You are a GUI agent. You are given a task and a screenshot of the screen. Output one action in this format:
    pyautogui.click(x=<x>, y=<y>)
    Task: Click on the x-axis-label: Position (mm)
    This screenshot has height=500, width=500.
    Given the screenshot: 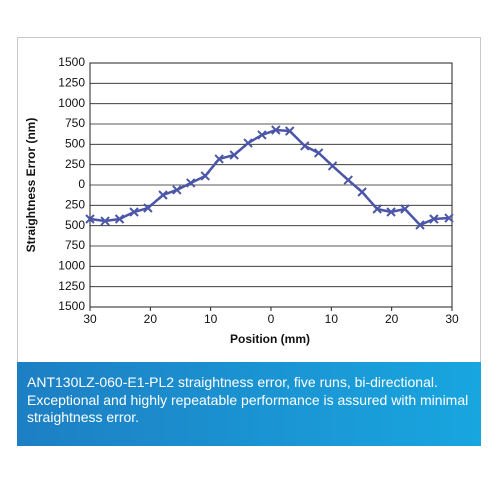 What is the action you would take?
    pyautogui.click(x=270, y=339)
    